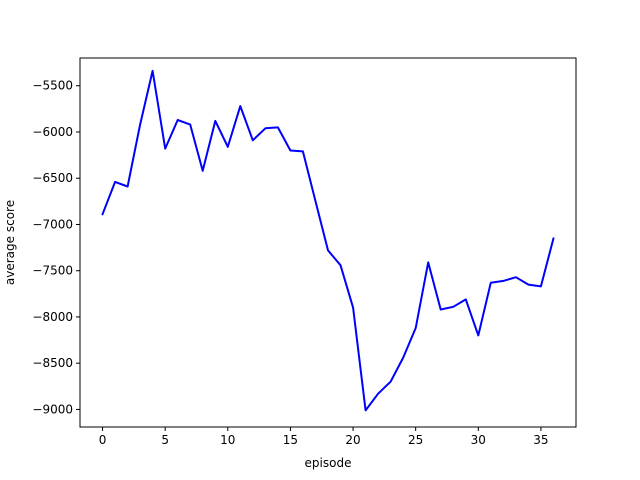 This screenshot has height=480, width=640. Describe the element at coordinates (290, 440) in the screenshot. I see `x-tick-label: 15` at that location.